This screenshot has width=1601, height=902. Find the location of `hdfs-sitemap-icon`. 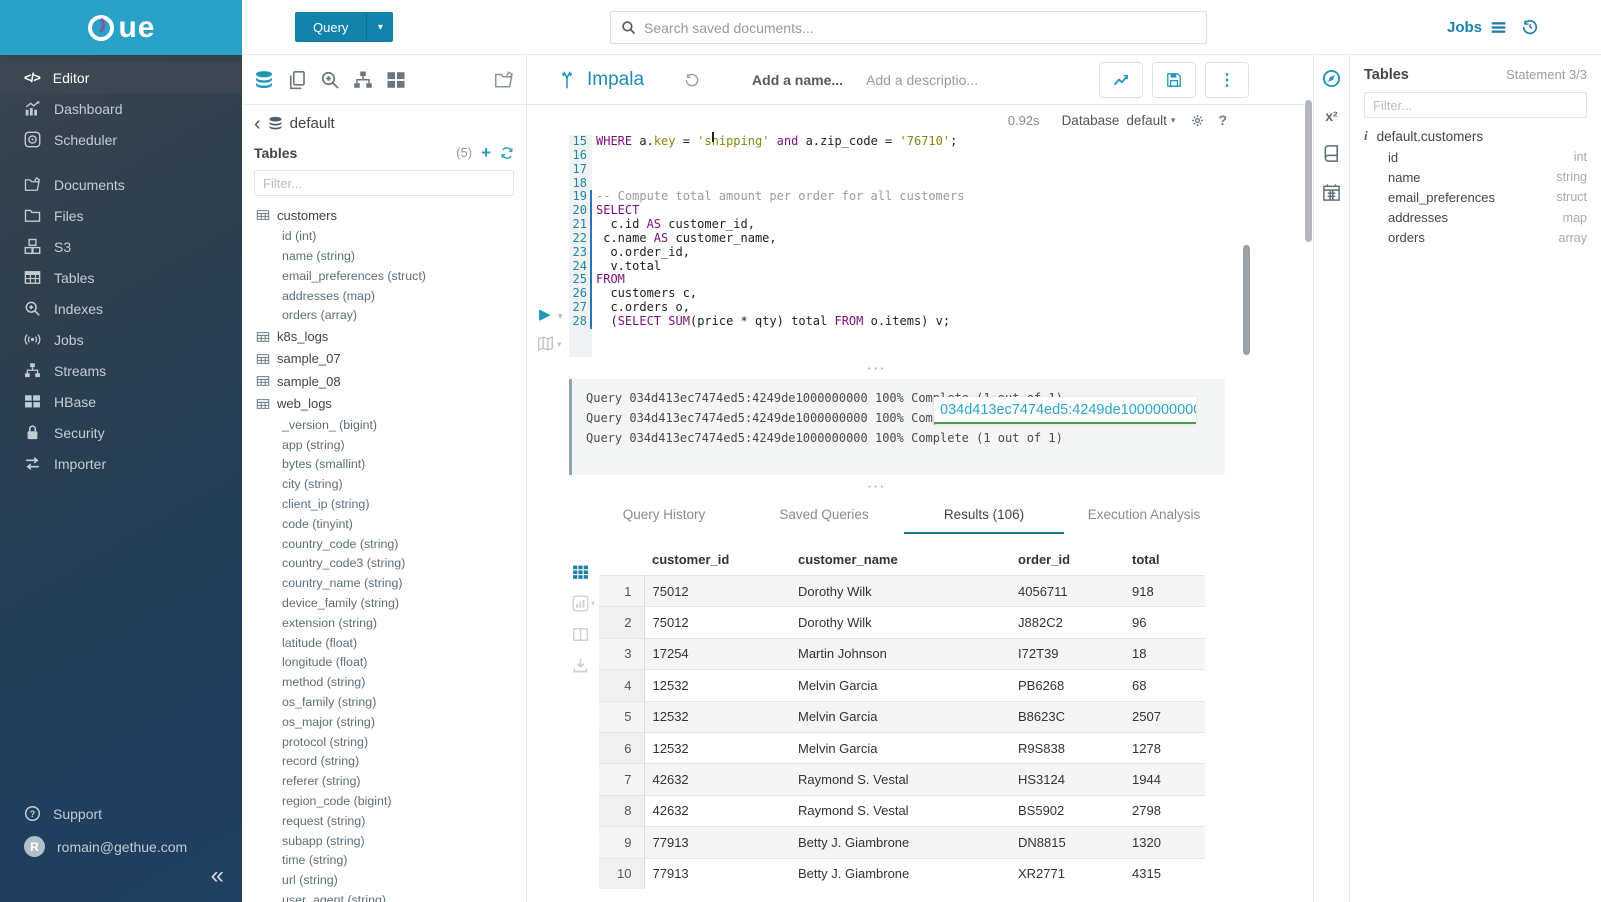

hdfs-sitemap-icon is located at coordinates (363, 80).